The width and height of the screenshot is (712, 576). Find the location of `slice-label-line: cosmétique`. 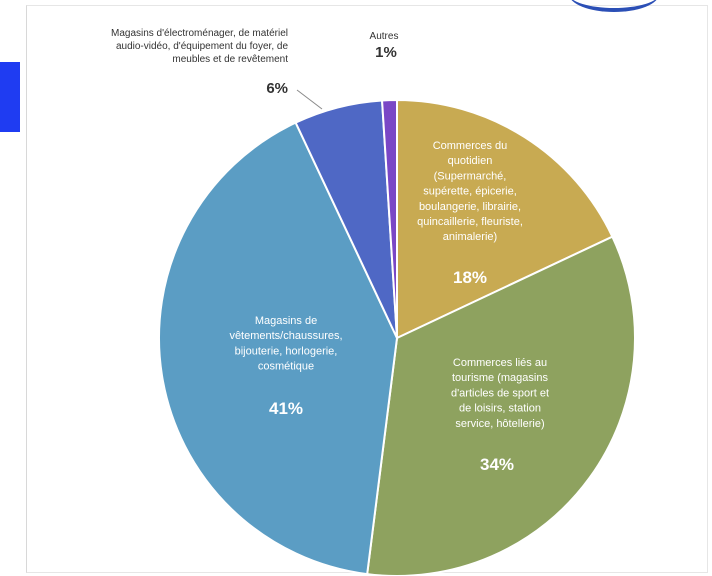

slice-label-line: cosmétique is located at coordinates (286, 367).